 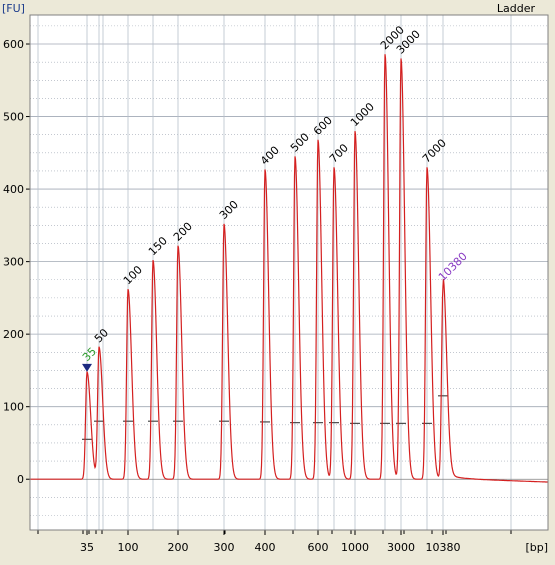 What do you see at coordinates (13, 117) in the screenshot?
I see `y-tick-label: 500` at bounding box center [13, 117].